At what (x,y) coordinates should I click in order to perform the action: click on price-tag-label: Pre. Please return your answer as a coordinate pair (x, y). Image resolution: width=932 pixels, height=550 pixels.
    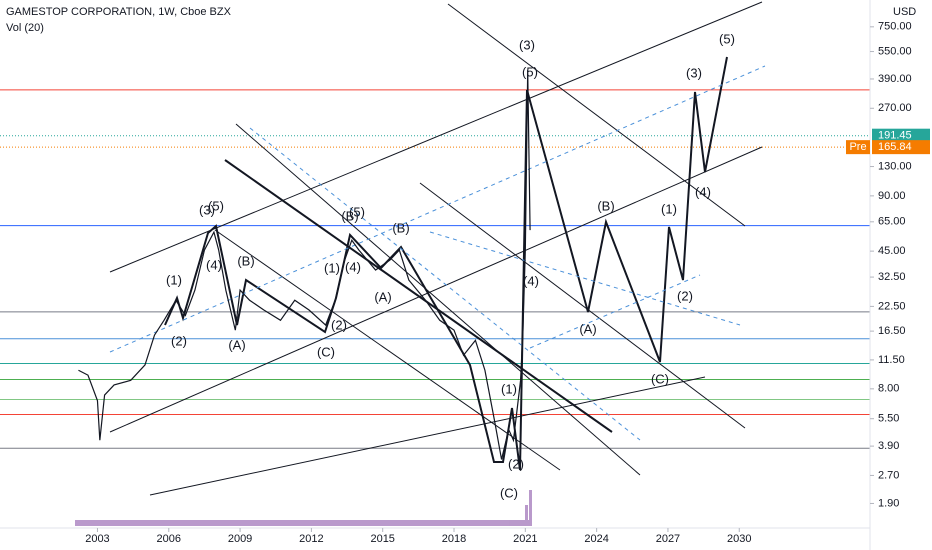
    Looking at the image, I should click on (857, 147).